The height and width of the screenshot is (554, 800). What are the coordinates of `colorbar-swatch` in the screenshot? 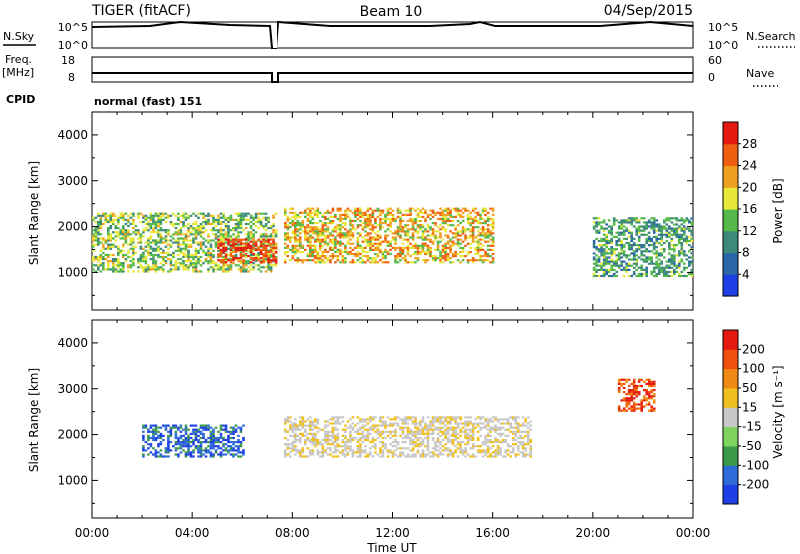 It's located at (730, 340).